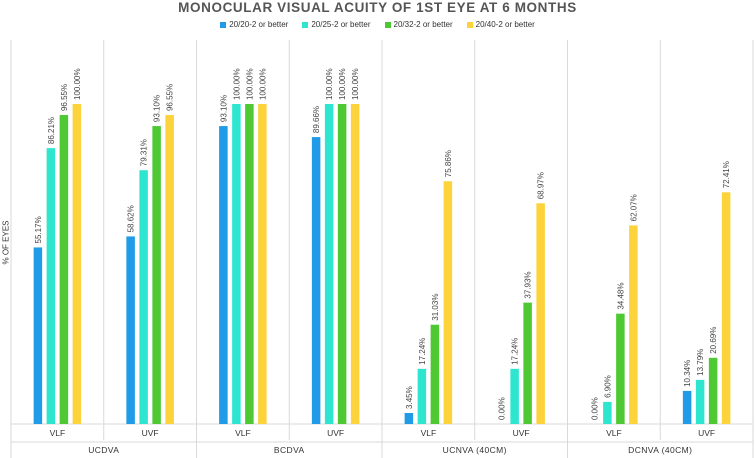 This screenshot has width=755, height=458. What do you see at coordinates (131, 218) in the screenshot?
I see `data-label: 58.62%` at bounding box center [131, 218].